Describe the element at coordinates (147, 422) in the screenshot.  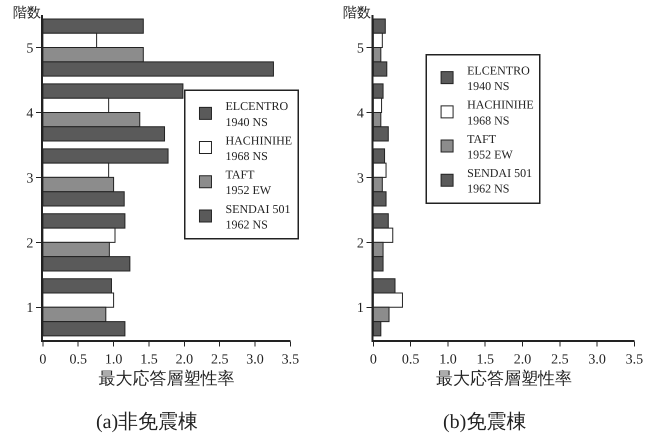
I see `text: (a)非免震棟` at that location.